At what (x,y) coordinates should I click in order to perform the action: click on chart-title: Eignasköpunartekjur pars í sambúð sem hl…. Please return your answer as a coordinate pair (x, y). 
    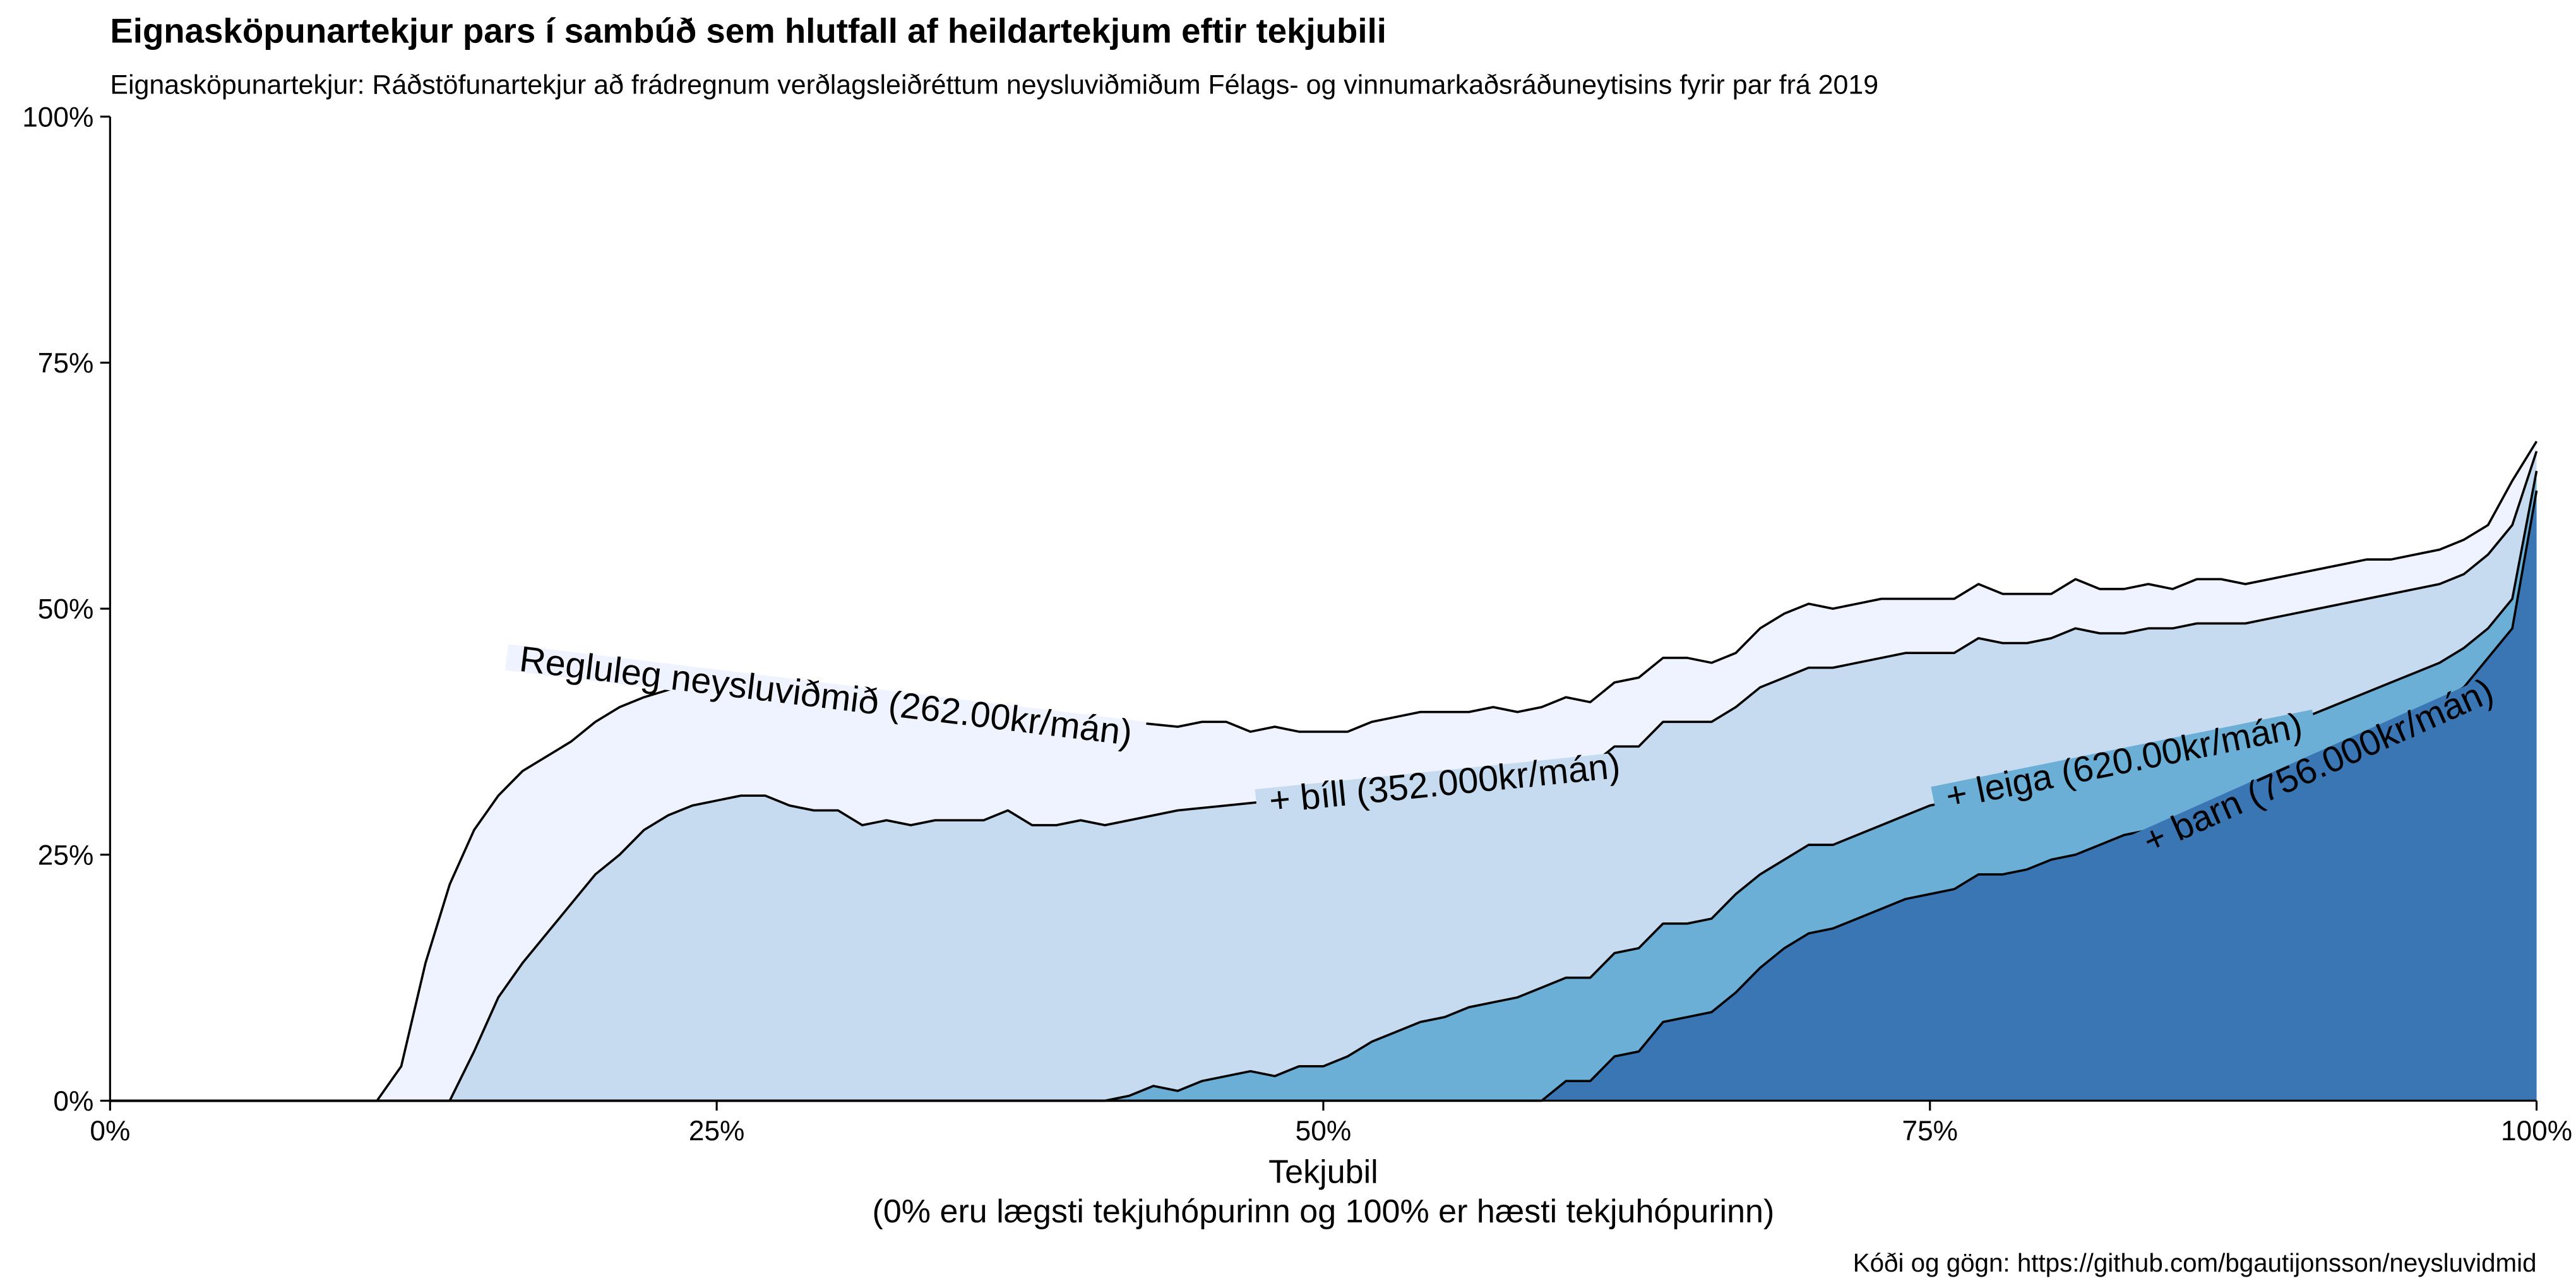
    Looking at the image, I should click on (748, 31).